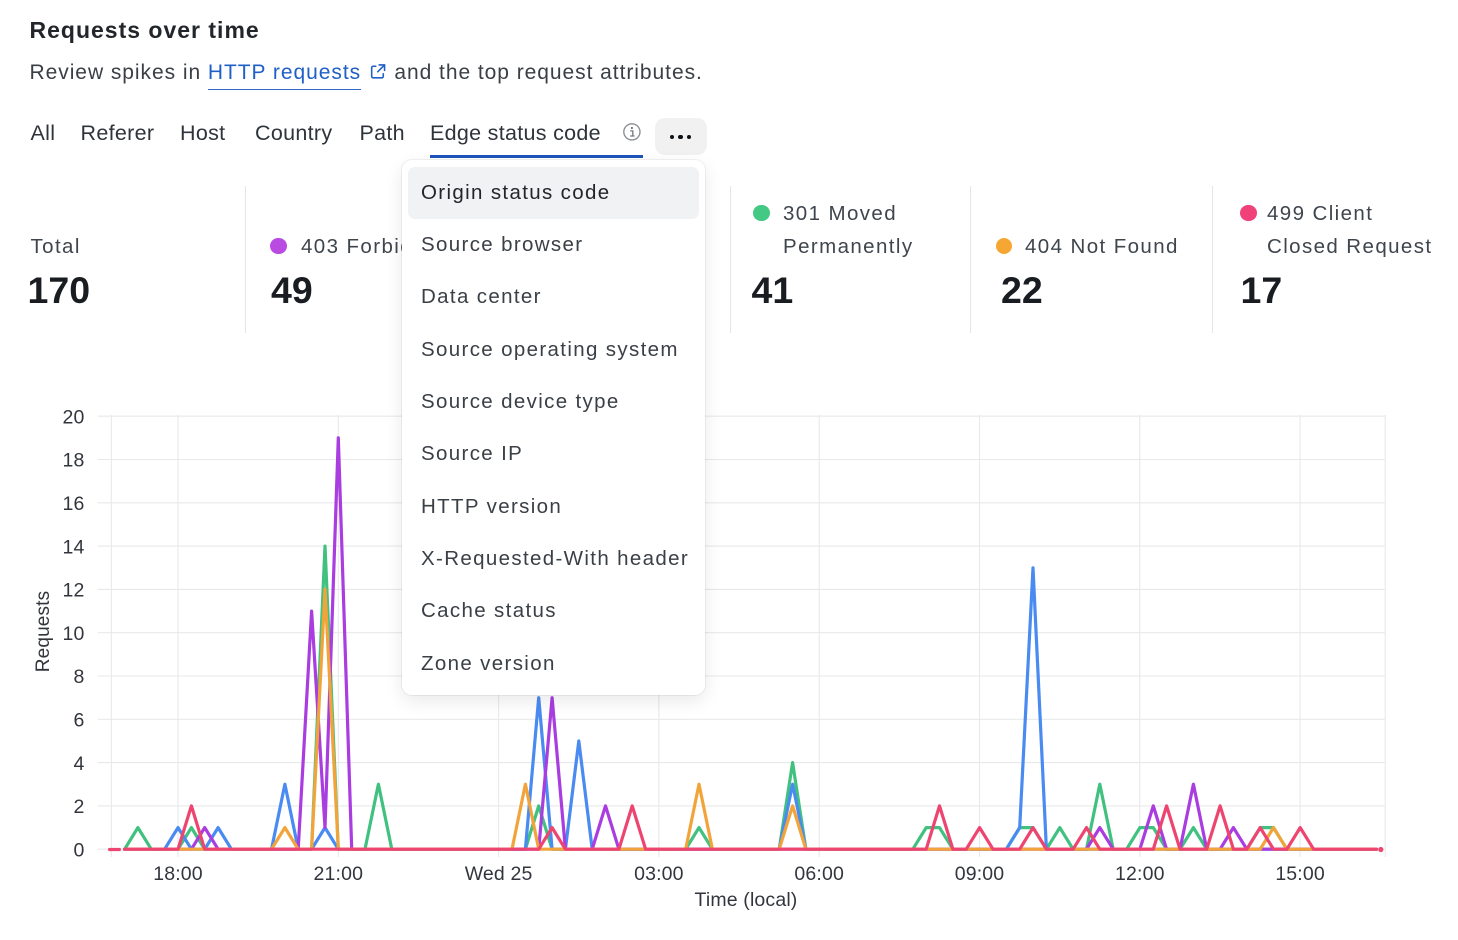  I want to click on svg-text: 03:00, so click(659, 874).